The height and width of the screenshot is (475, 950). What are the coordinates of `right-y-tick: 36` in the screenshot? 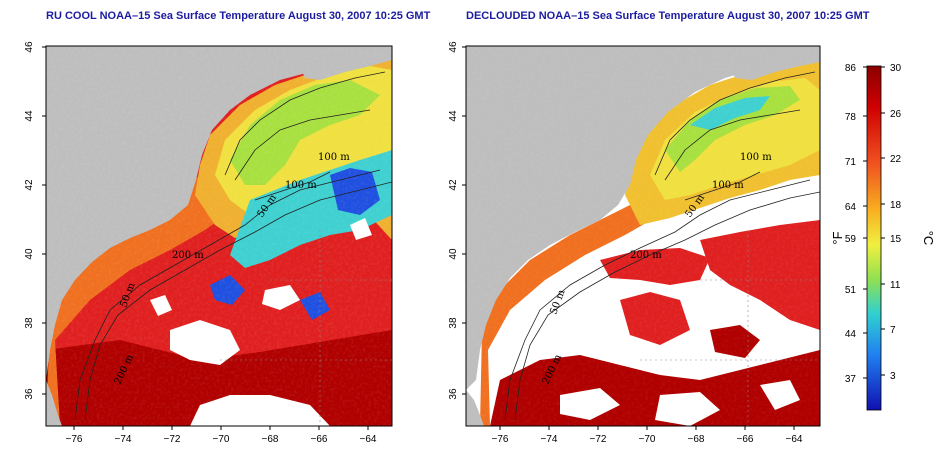 It's located at (453, 394).